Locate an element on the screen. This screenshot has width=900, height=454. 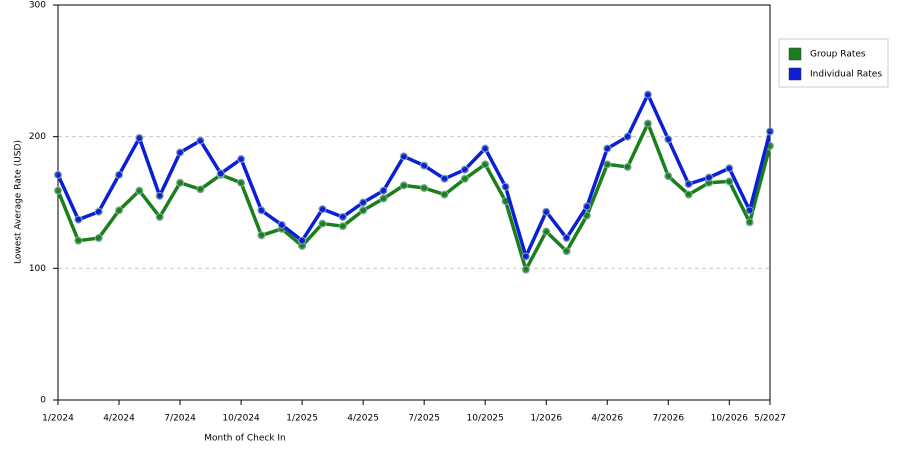
x-tick-label: 10/2025 is located at coordinates (485, 419).